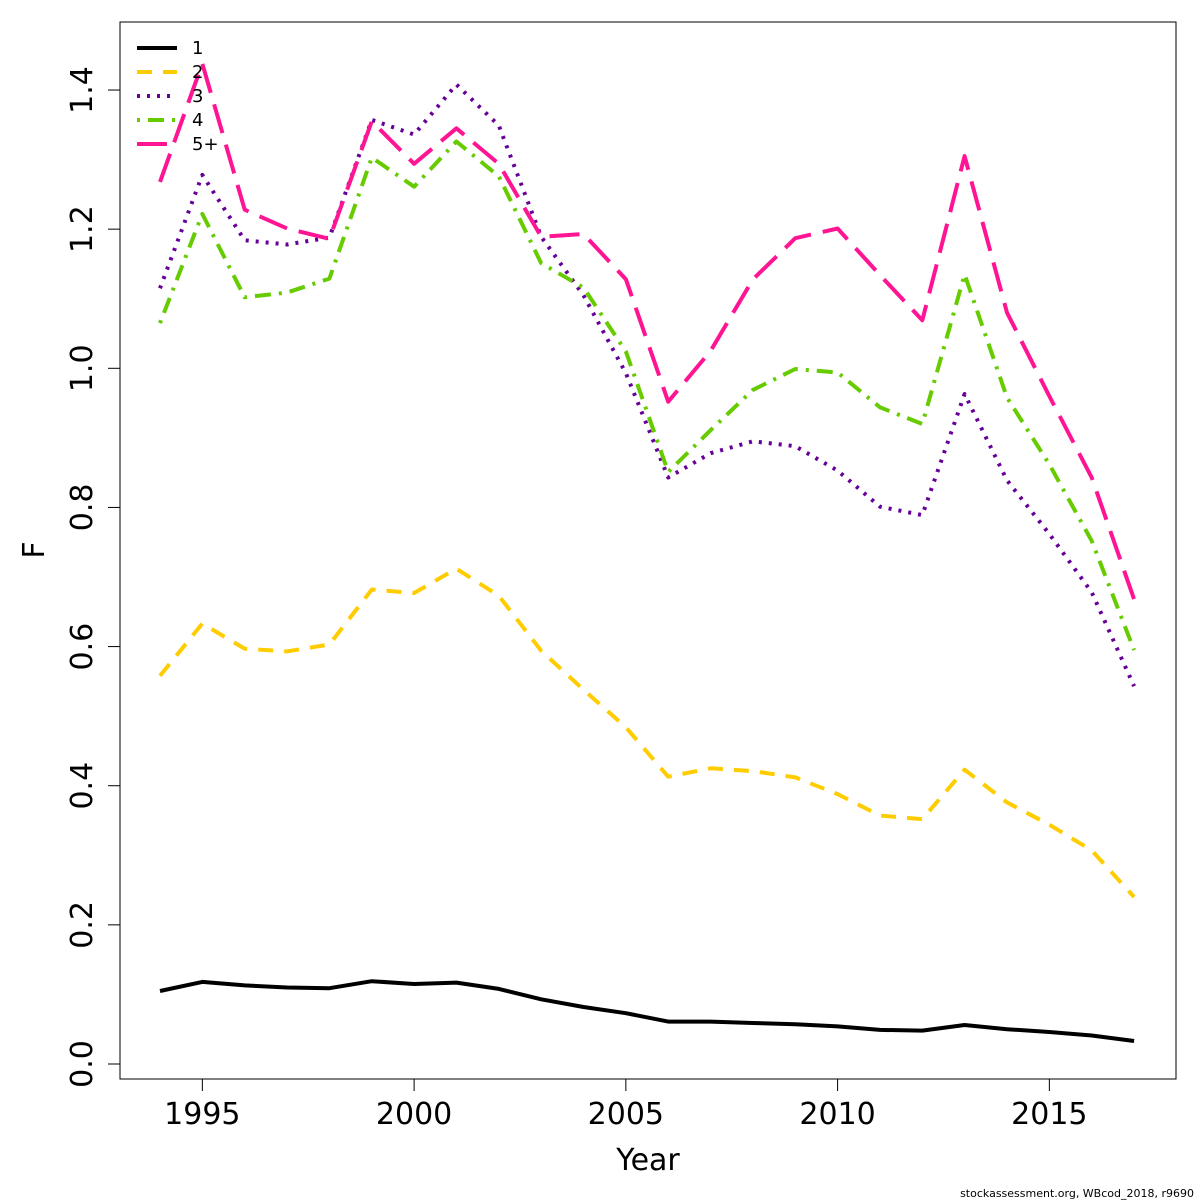  What do you see at coordinates (82, 925) in the screenshot?
I see `y-tick-label: 0.2` at bounding box center [82, 925].